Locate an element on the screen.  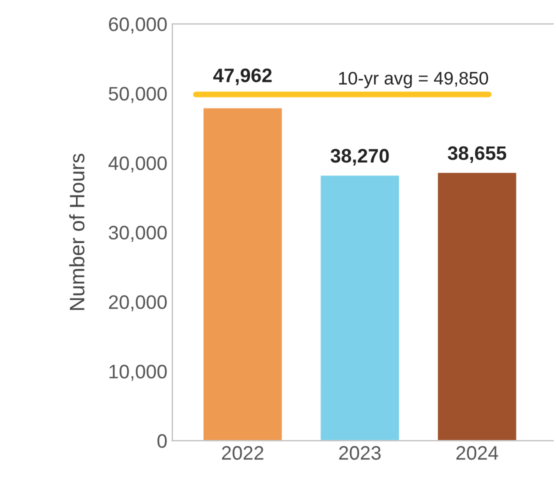
x-tick-label: 2024 is located at coordinates (477, 453).